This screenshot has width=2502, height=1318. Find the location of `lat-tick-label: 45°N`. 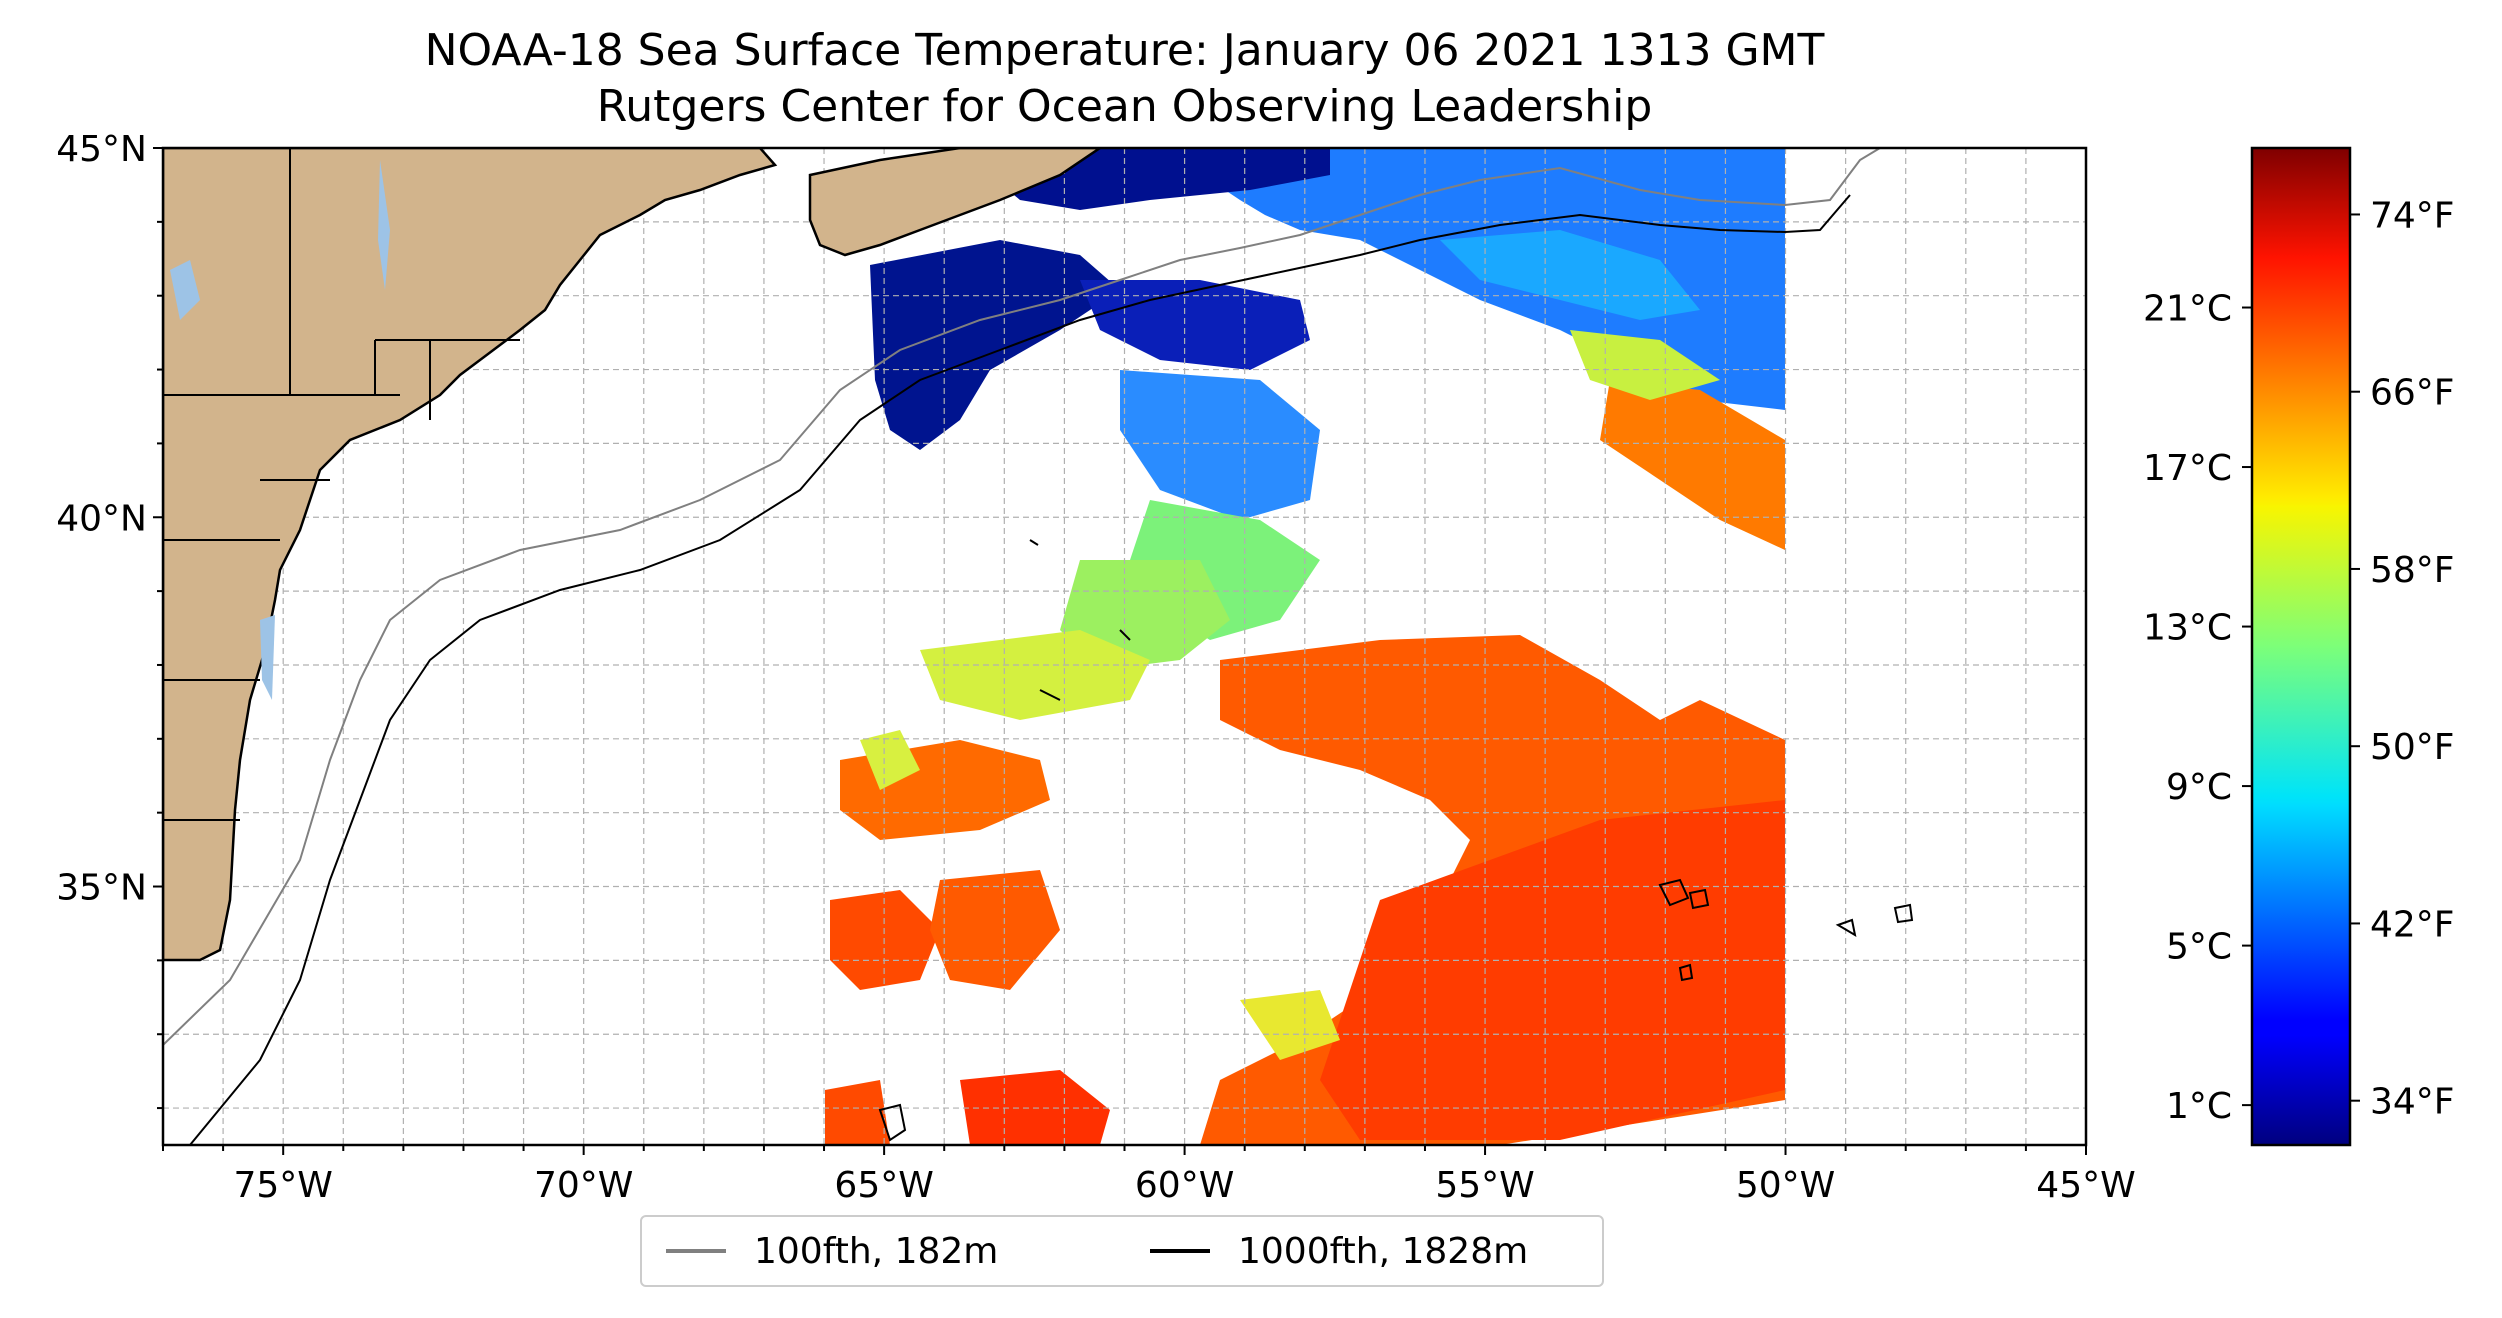

lat-tick-label: 45°N is located at coordinates (101, 149).